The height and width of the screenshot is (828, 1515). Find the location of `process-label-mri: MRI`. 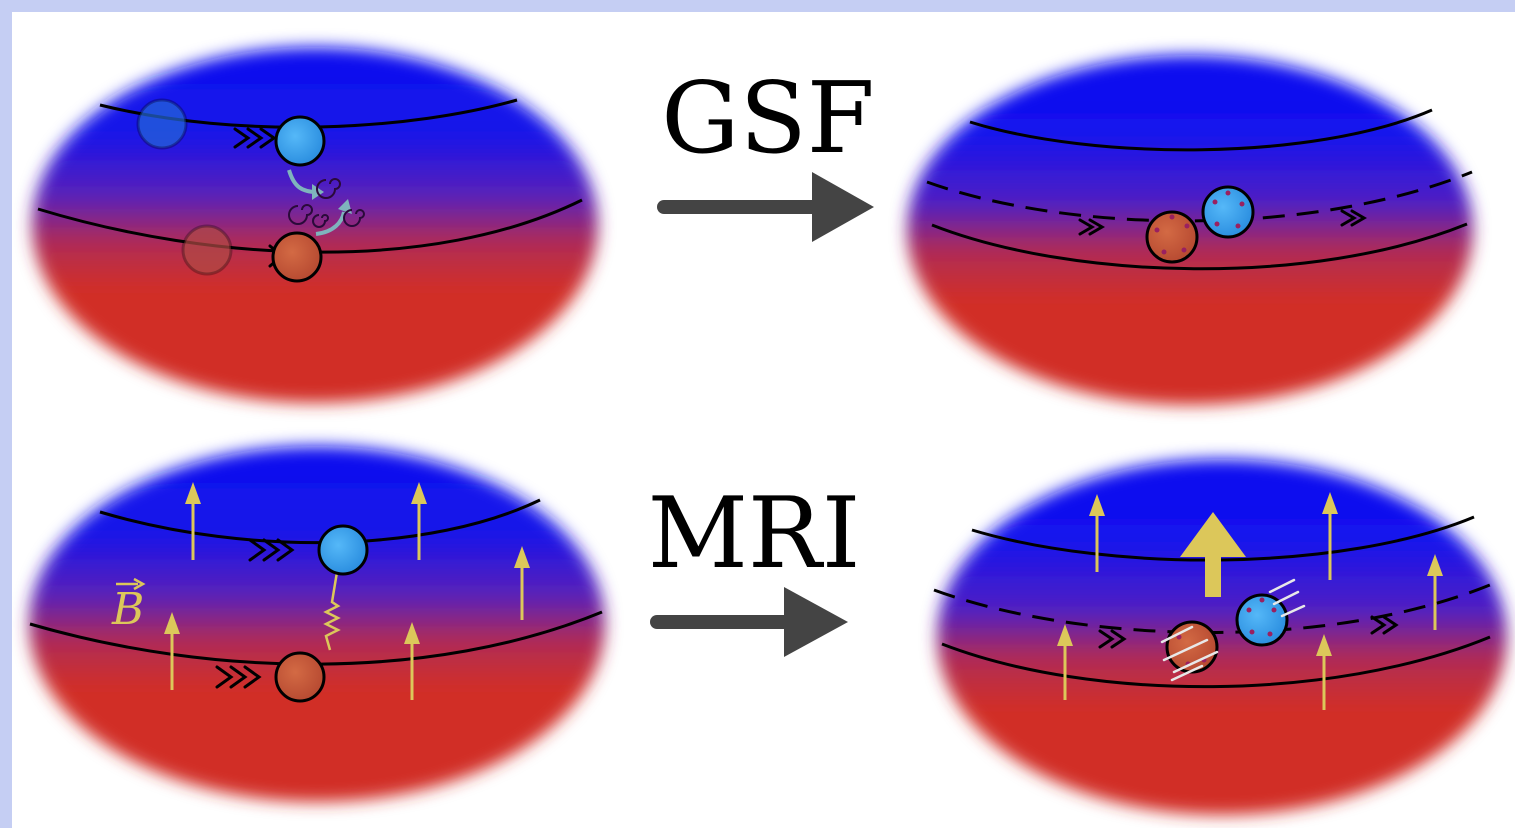

process-label-mri: MRI is located at coordinates (754, 534).